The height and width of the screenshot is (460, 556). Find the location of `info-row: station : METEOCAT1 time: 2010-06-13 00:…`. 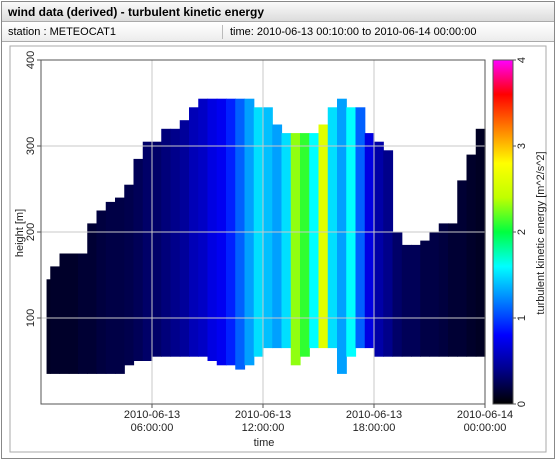

info-row: station : METEOCAT1 time: 2010-06-13 00:… is located at coordinates (278, 32).